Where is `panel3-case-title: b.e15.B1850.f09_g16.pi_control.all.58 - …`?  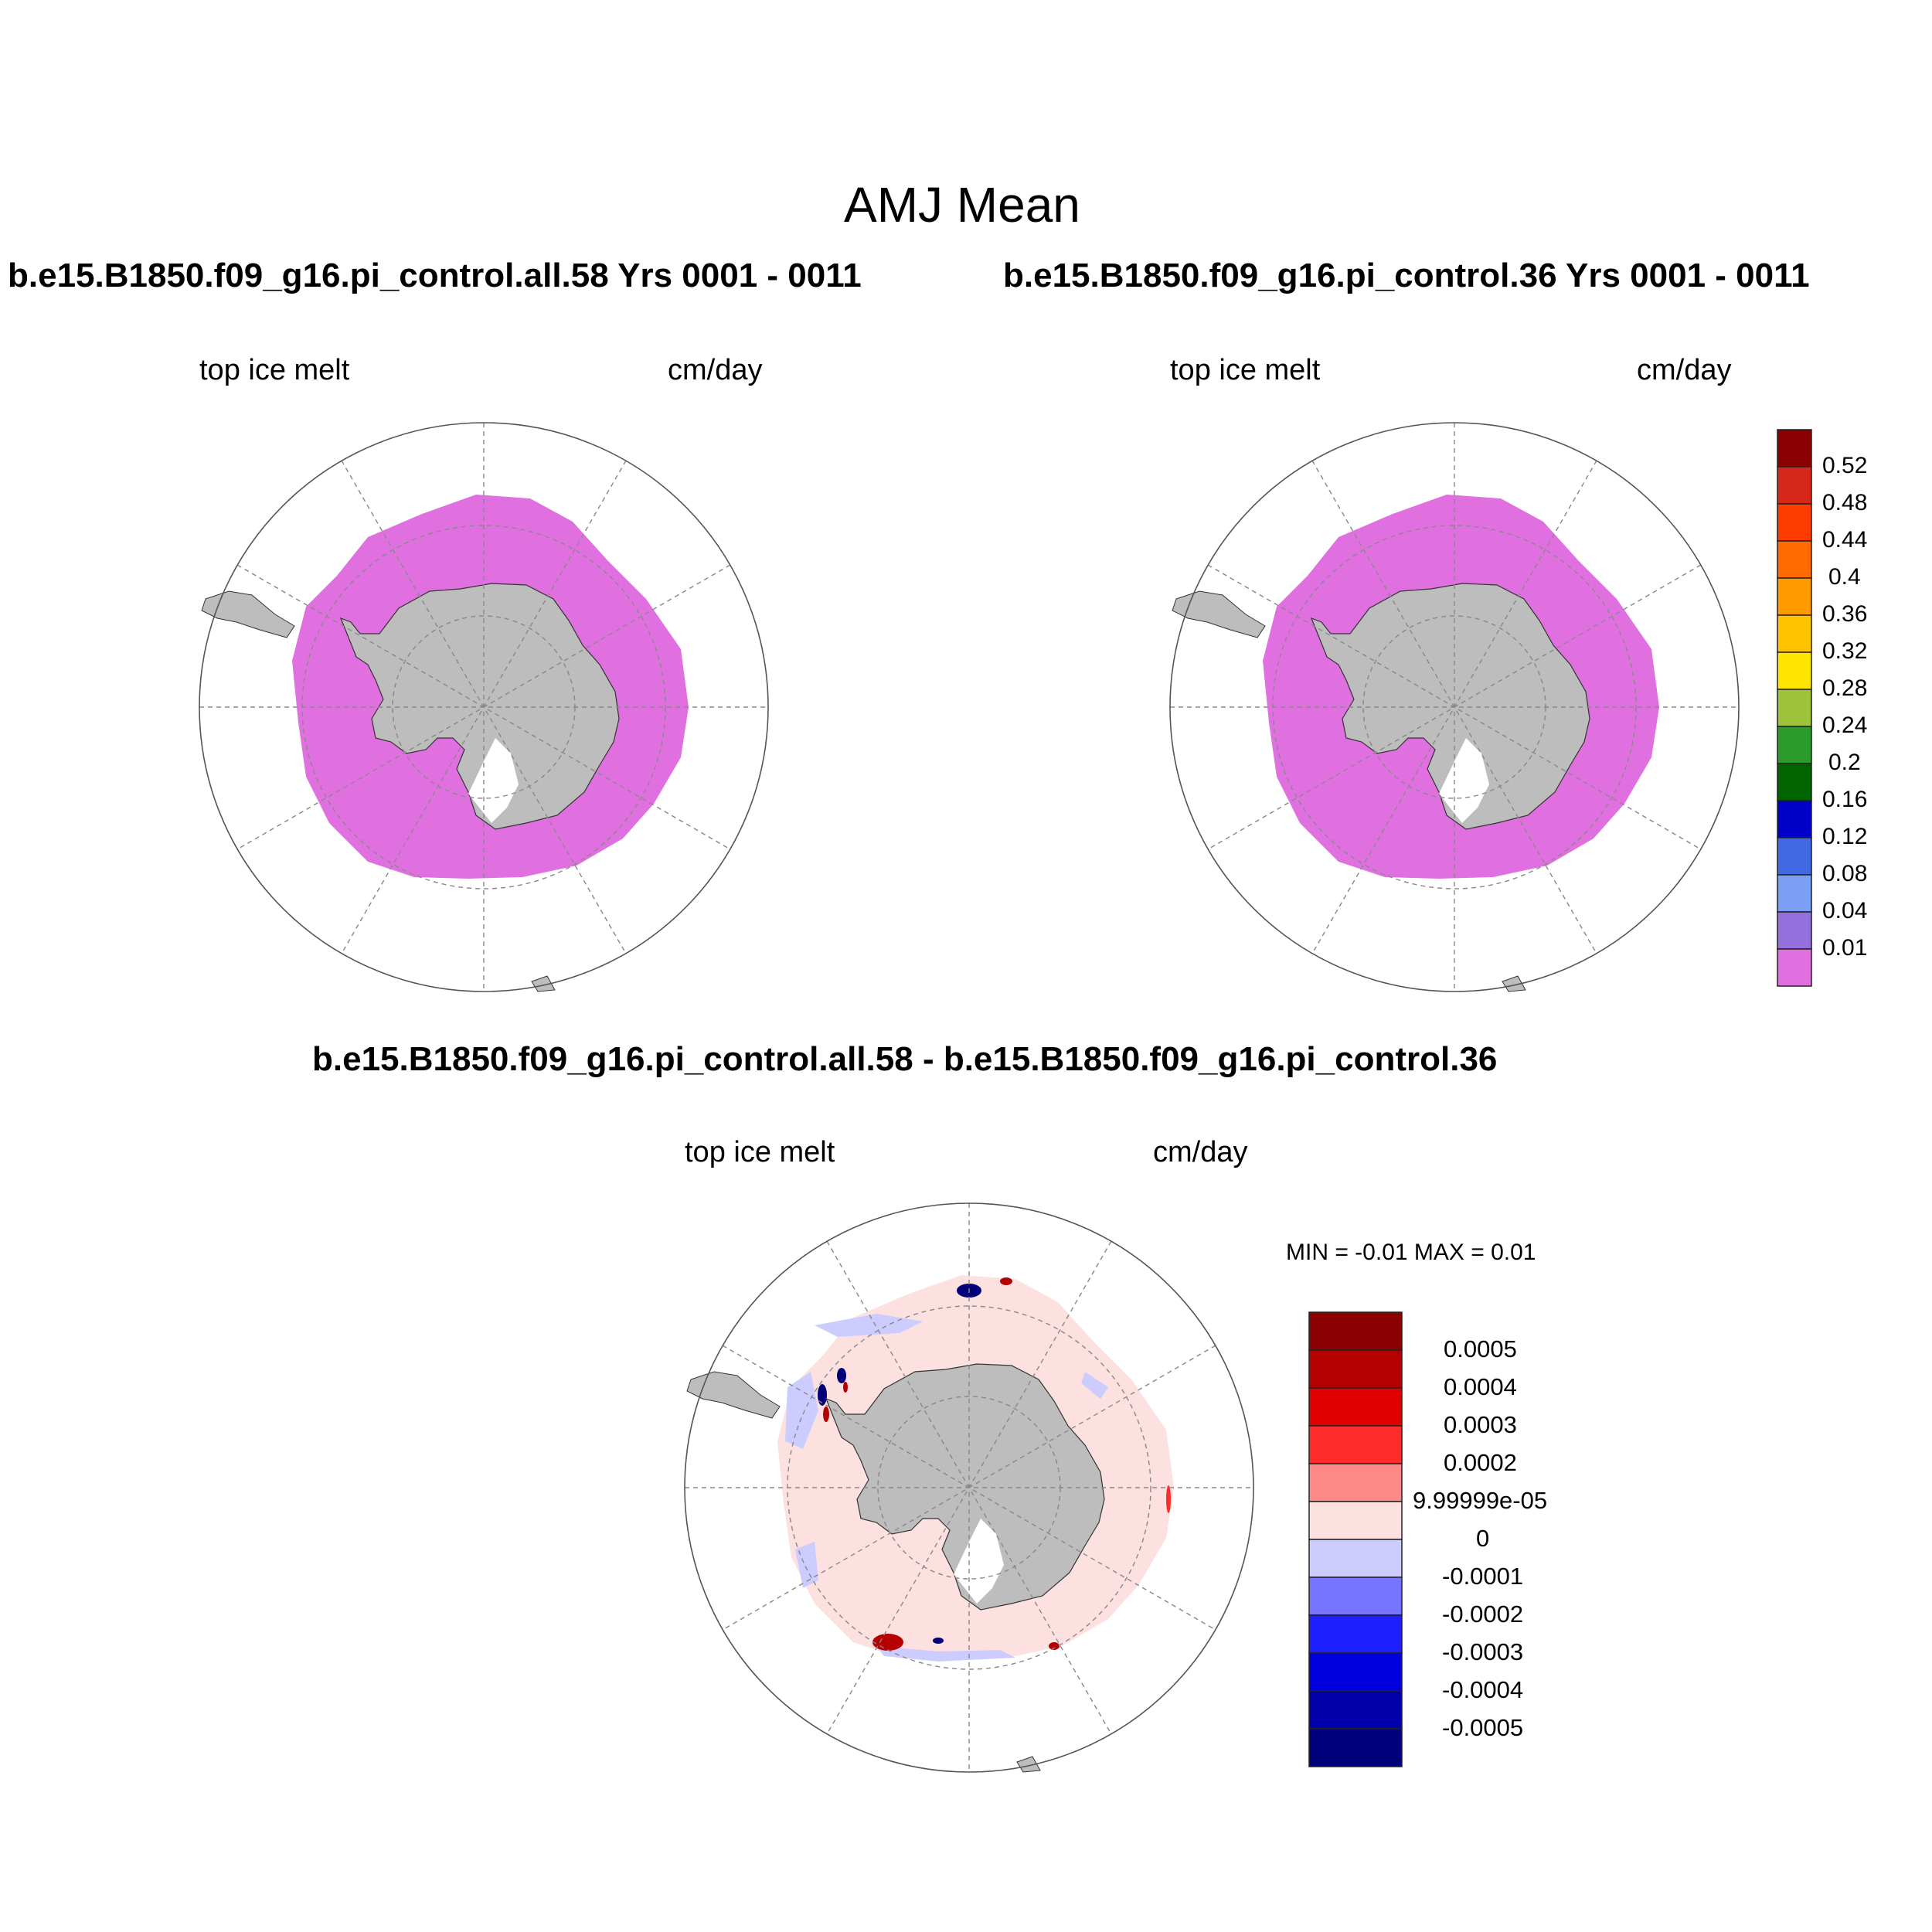
panel3-case-title: b.e15.B1850.f09_g16.pi_control.all.58 - … is located at coordinates (905, 1059).